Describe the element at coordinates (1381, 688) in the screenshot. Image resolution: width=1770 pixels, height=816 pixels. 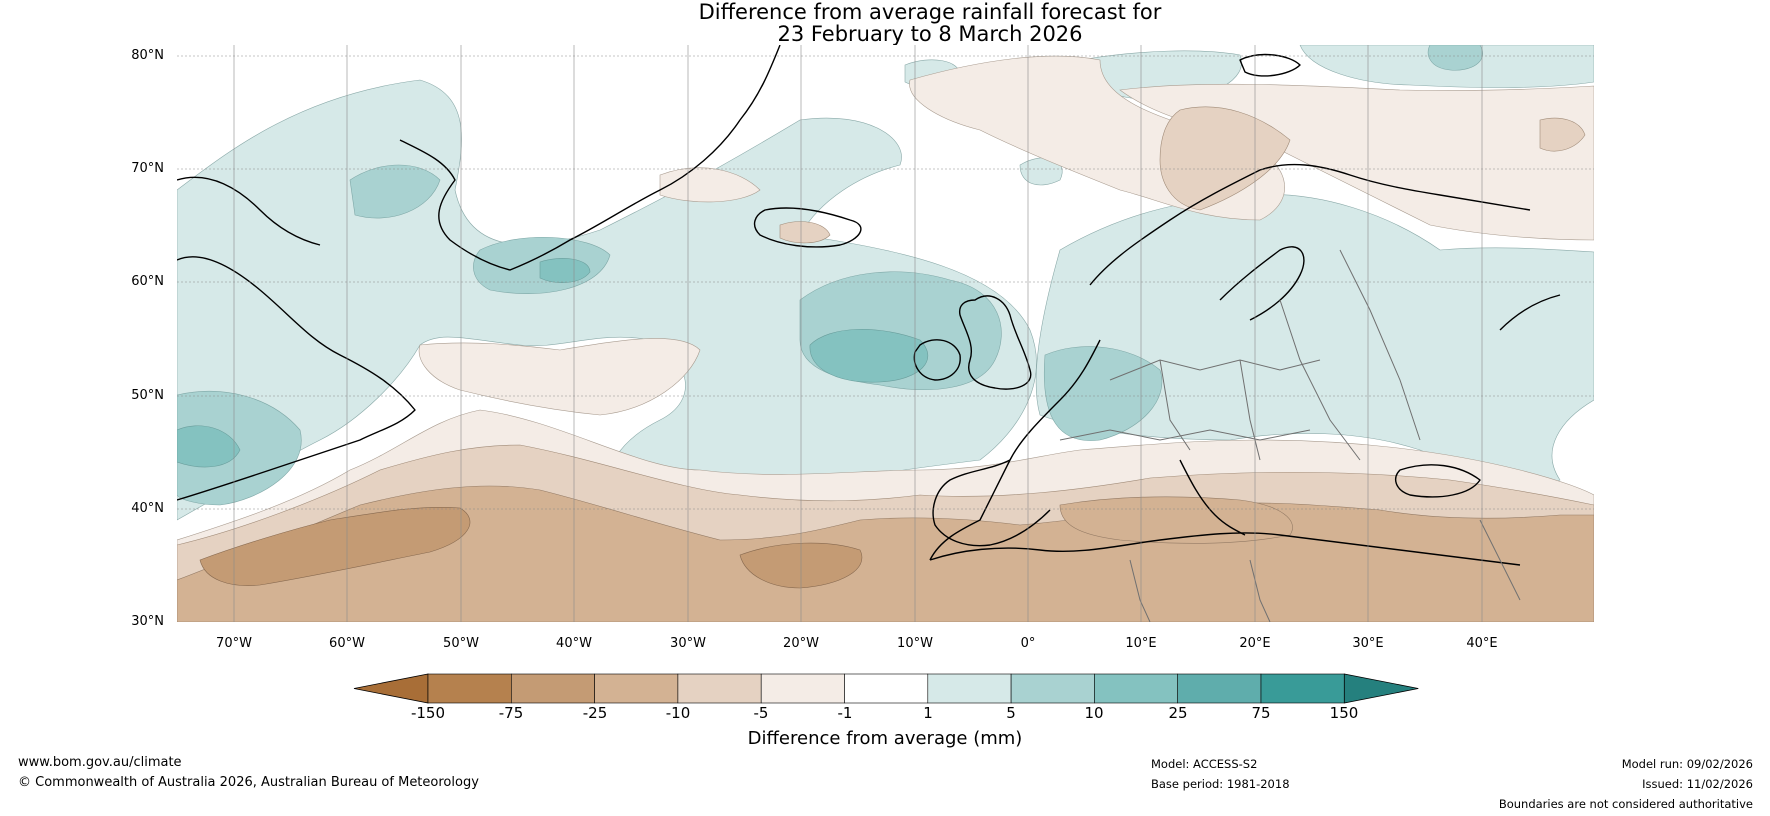
I see `colorbar-arrow-high` at that location.